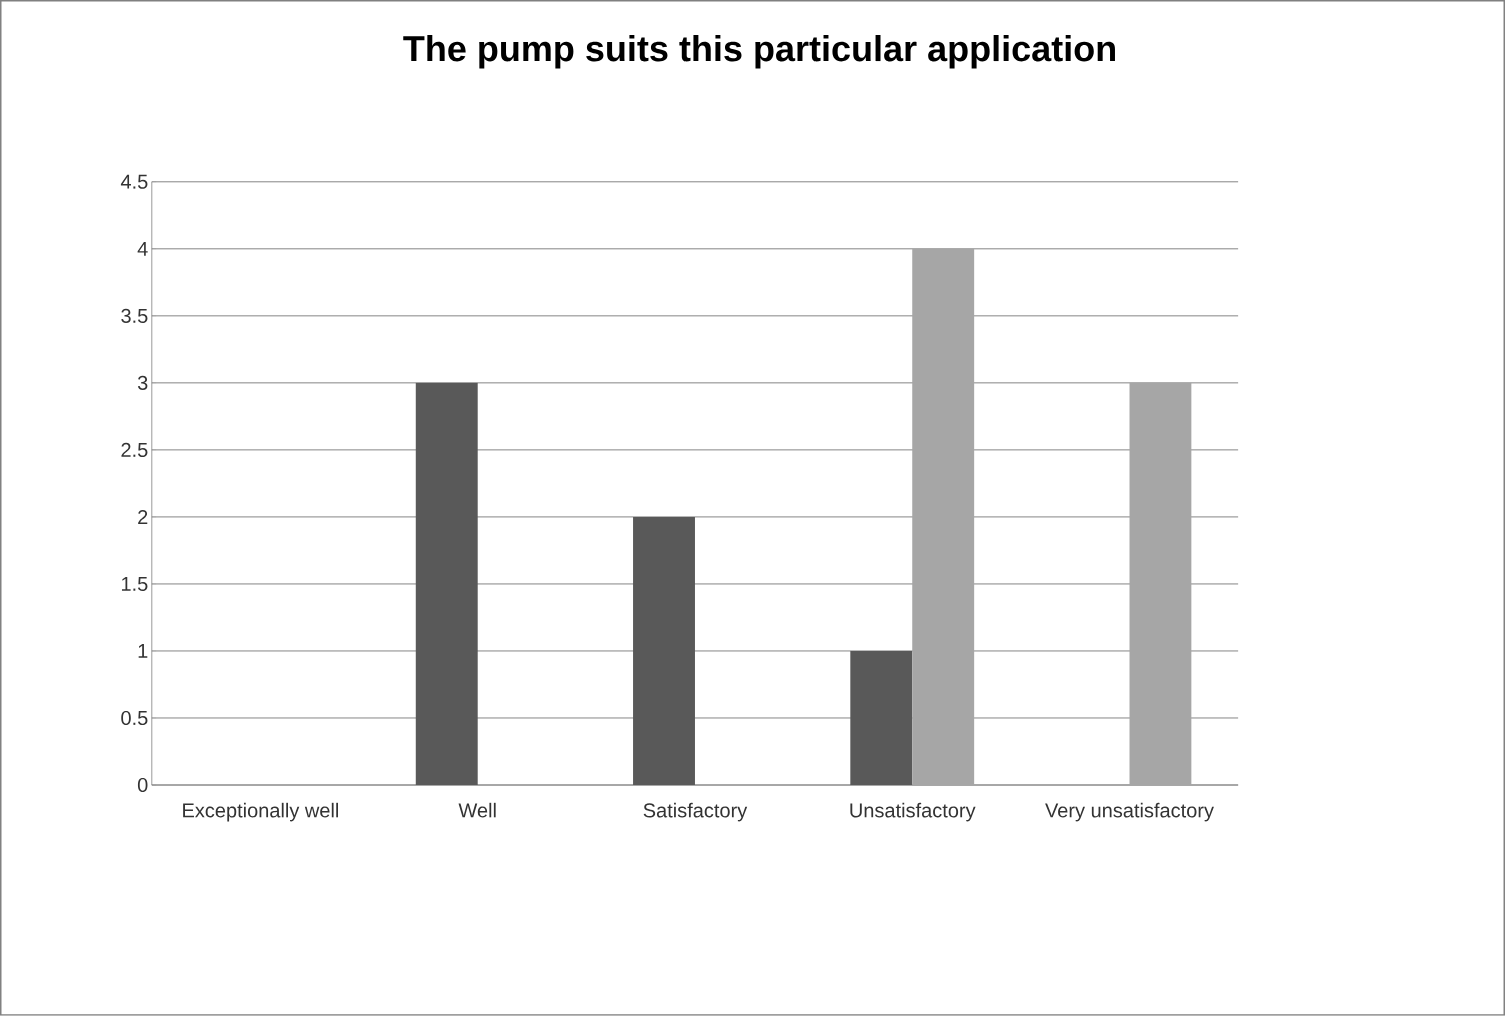  Describe the element at coordinates (1129, 812) in the screenshot. I see `x-tick-label: Very unsatisfactory` at that location.